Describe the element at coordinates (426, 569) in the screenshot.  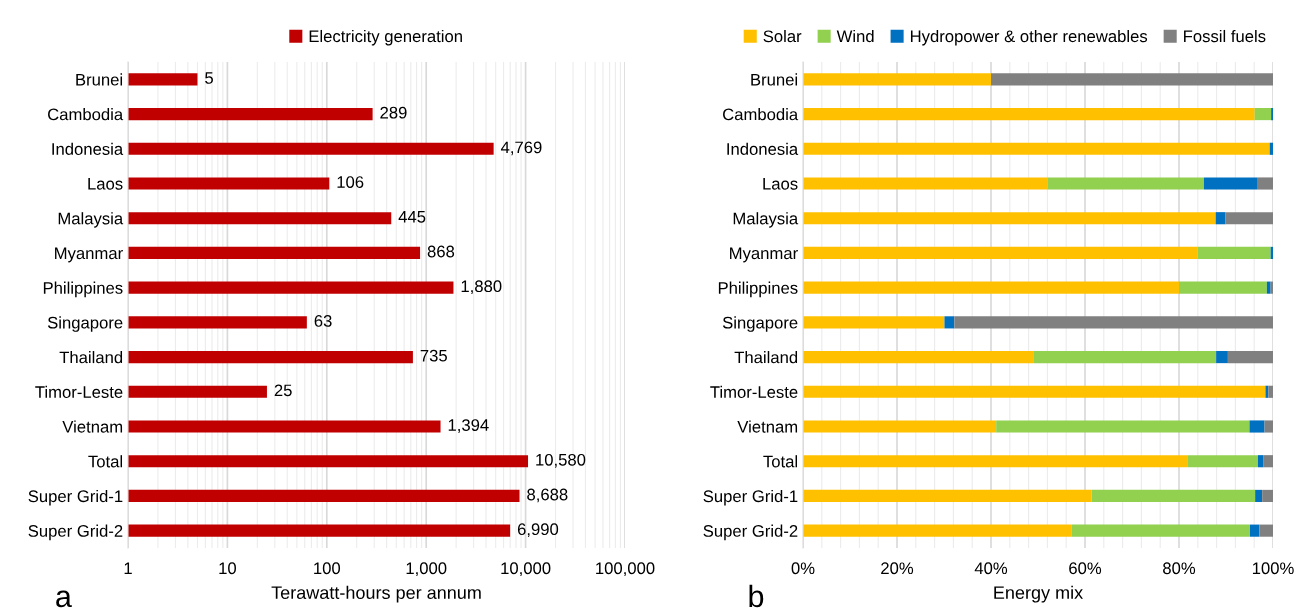
I see `x-tick-label: 1,000` at that location.